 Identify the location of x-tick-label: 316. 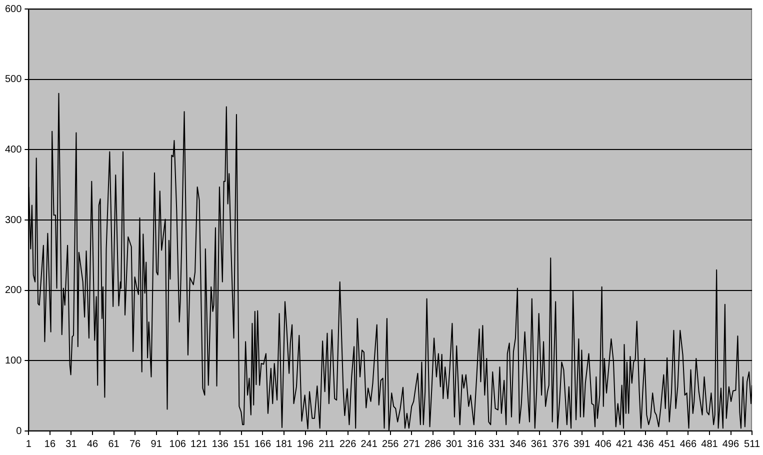
(475, 444).